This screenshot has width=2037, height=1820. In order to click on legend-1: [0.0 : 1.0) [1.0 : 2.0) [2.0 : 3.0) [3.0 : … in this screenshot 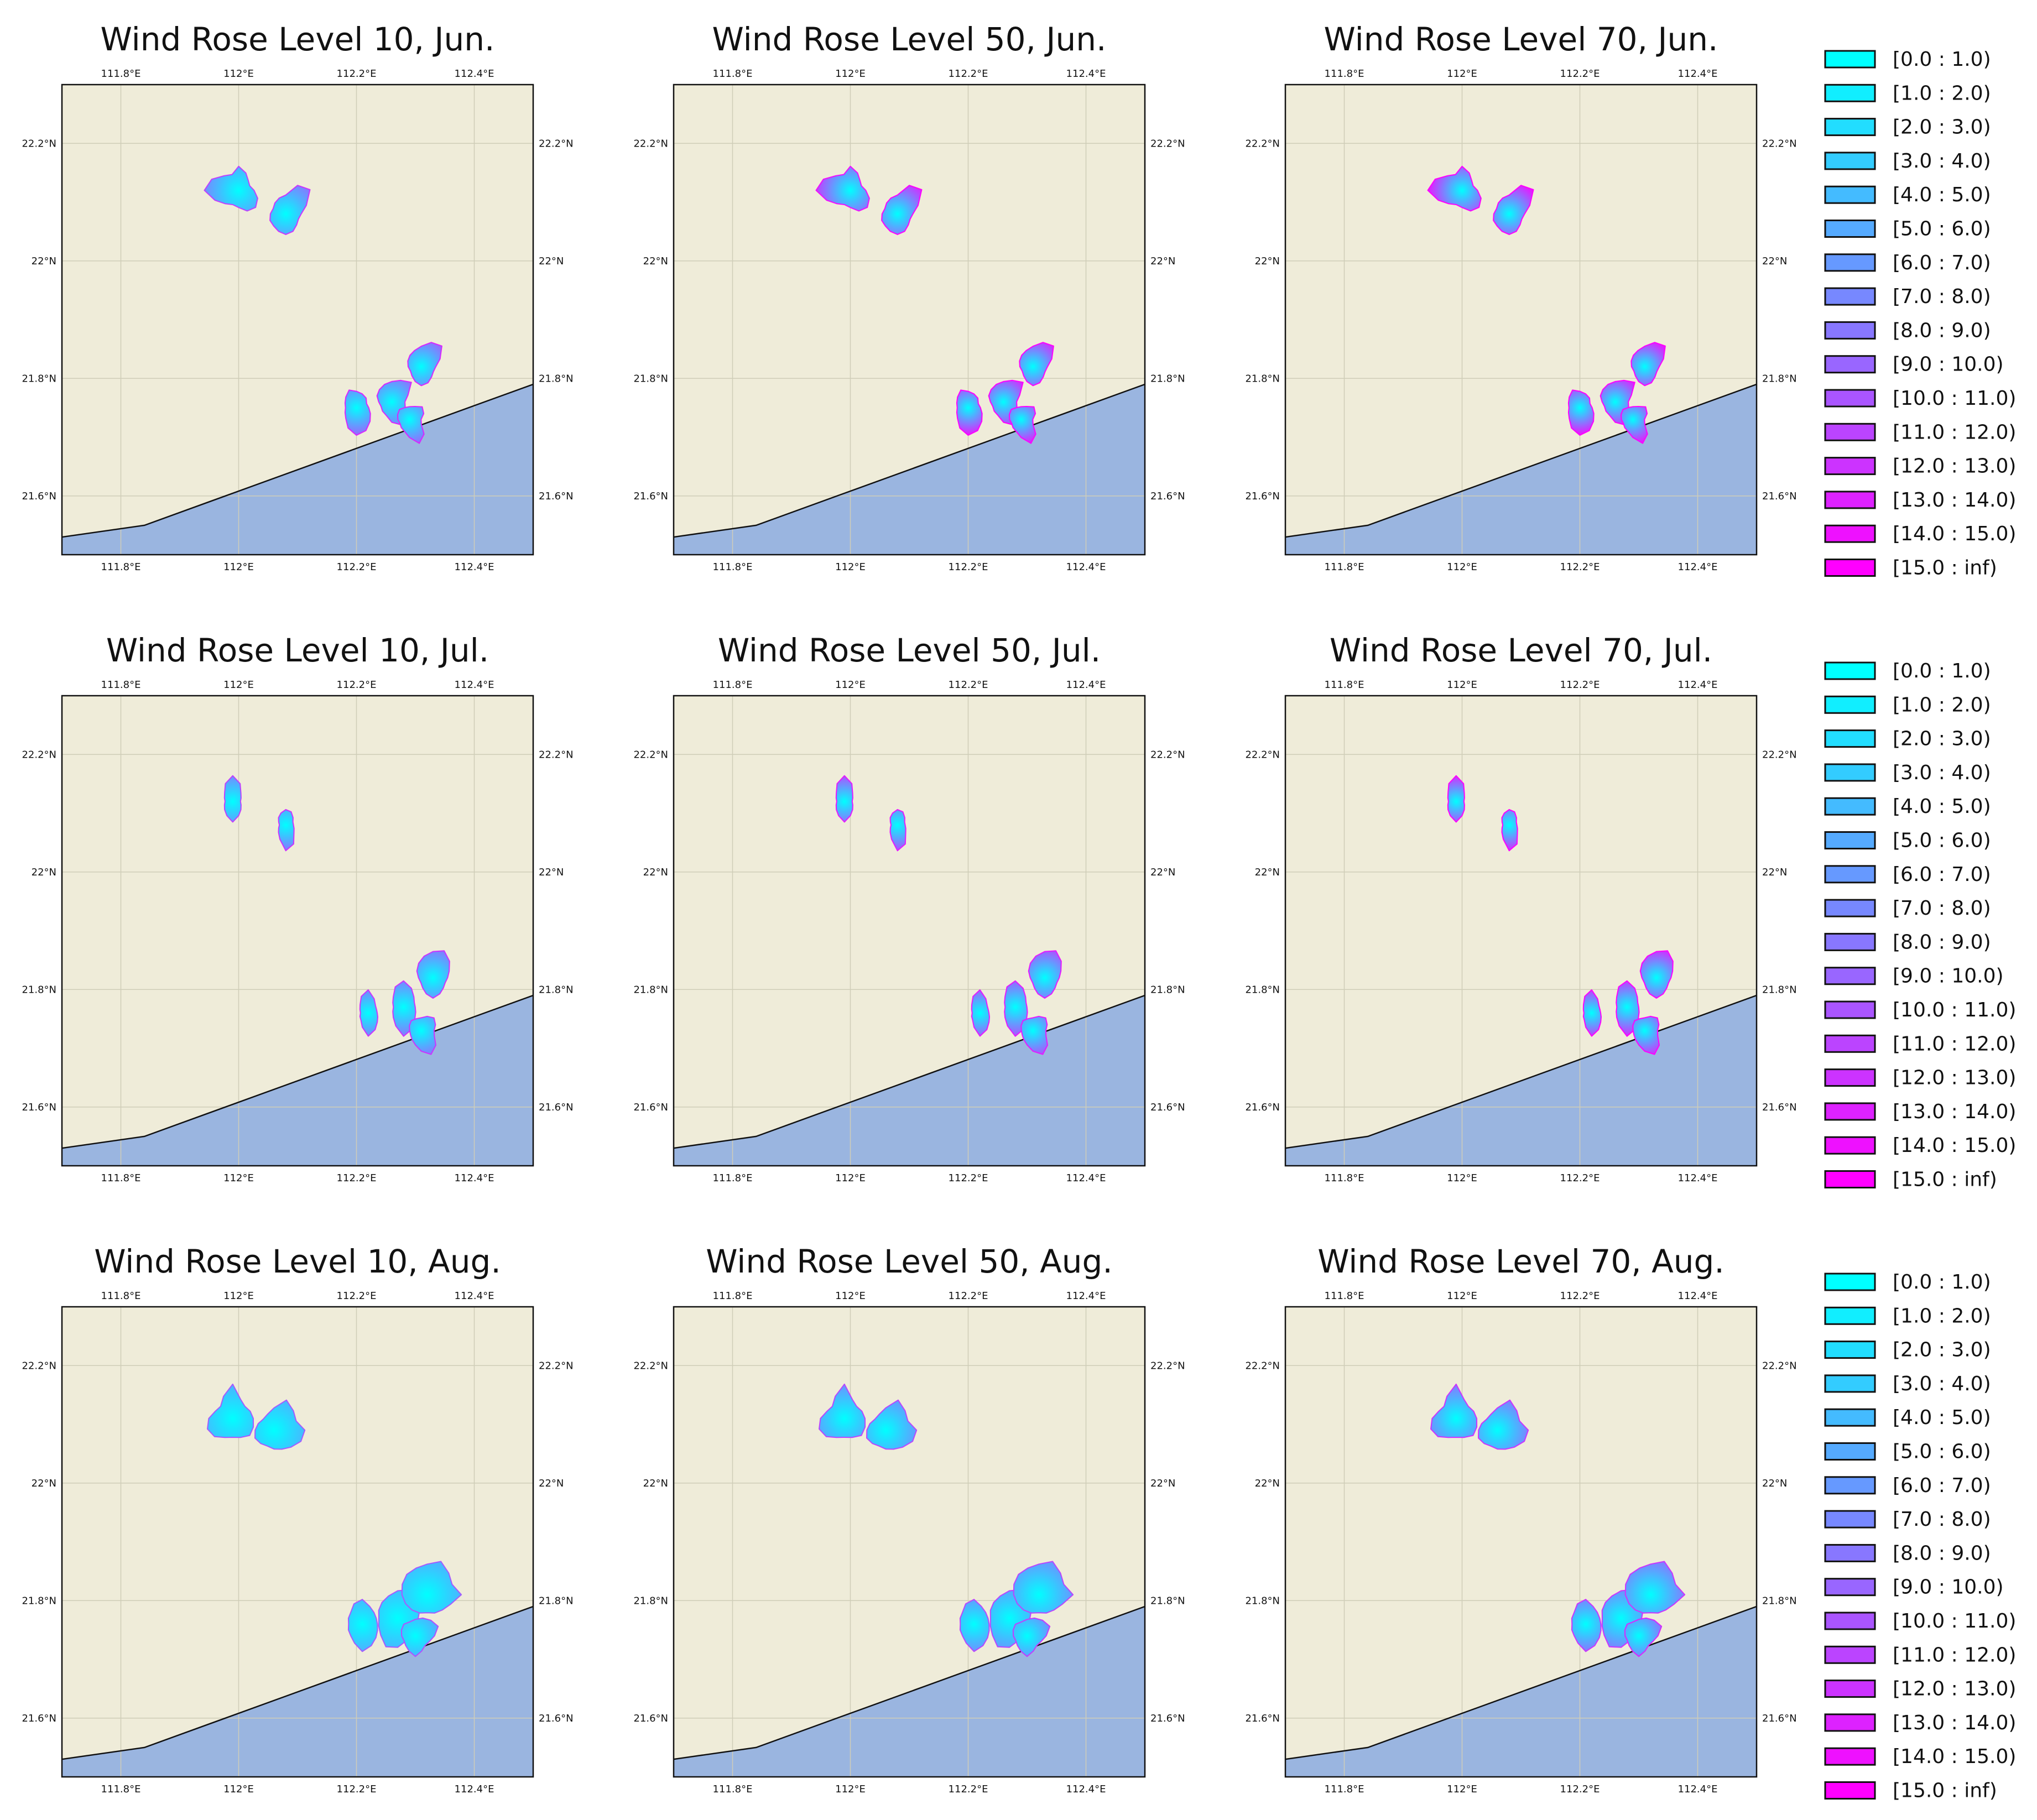, I will do `click(1920, 314)`.